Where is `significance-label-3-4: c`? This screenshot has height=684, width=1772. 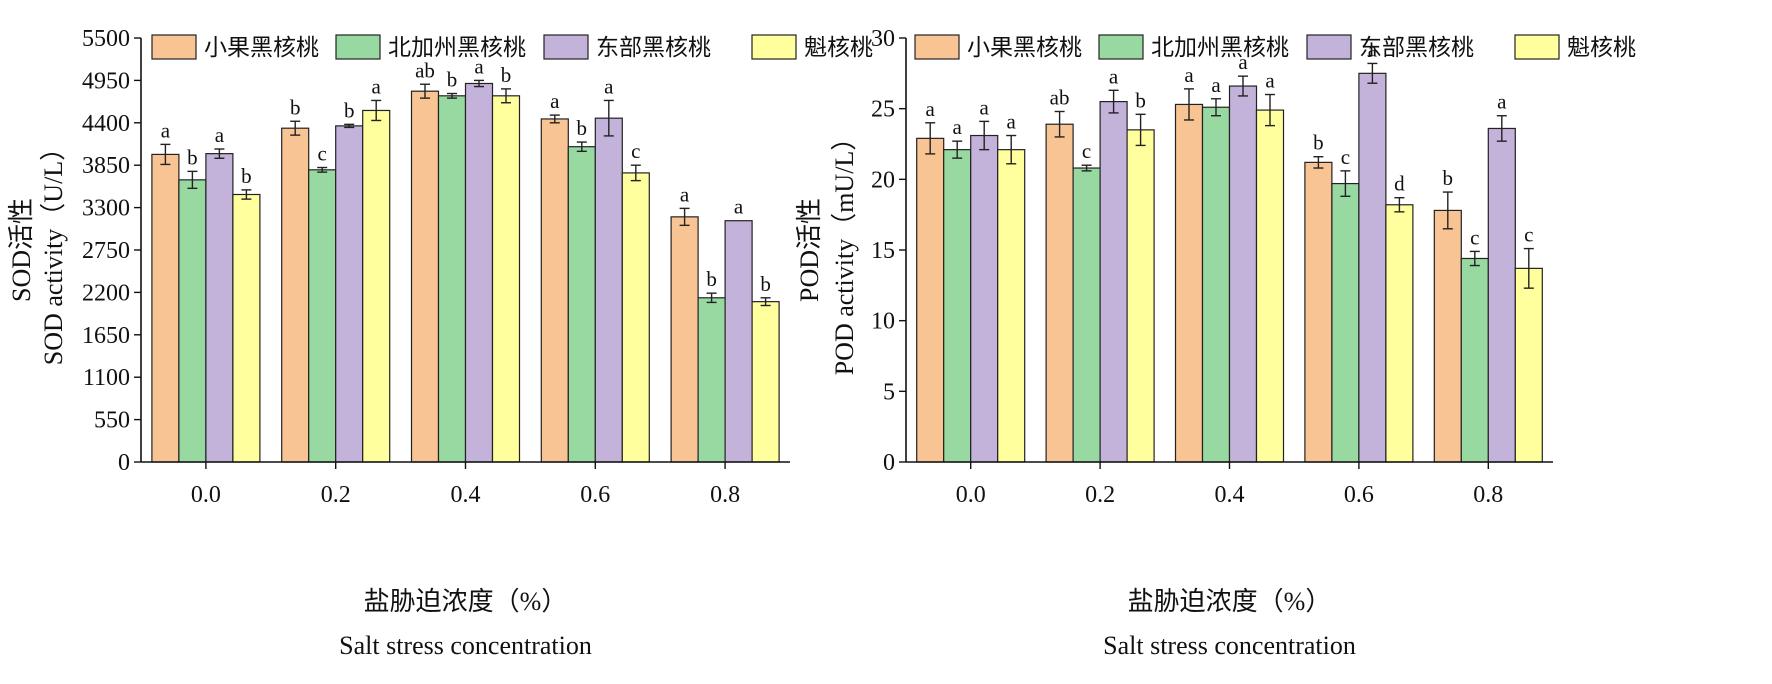
significance-label-3-4: c is located at coordinates (1528, 235).